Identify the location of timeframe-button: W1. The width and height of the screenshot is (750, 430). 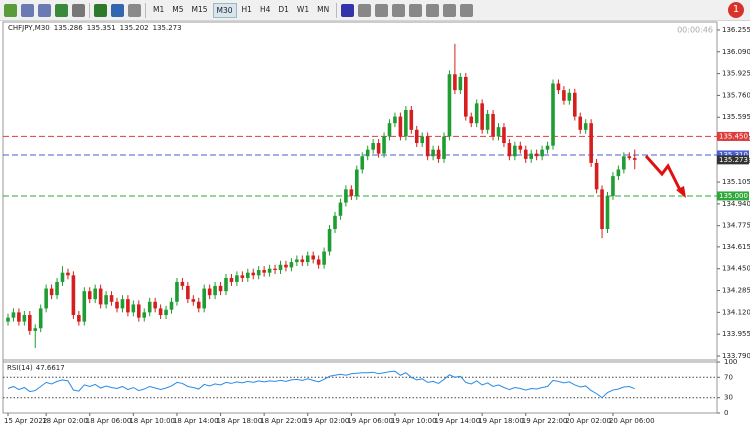
(303, 9).